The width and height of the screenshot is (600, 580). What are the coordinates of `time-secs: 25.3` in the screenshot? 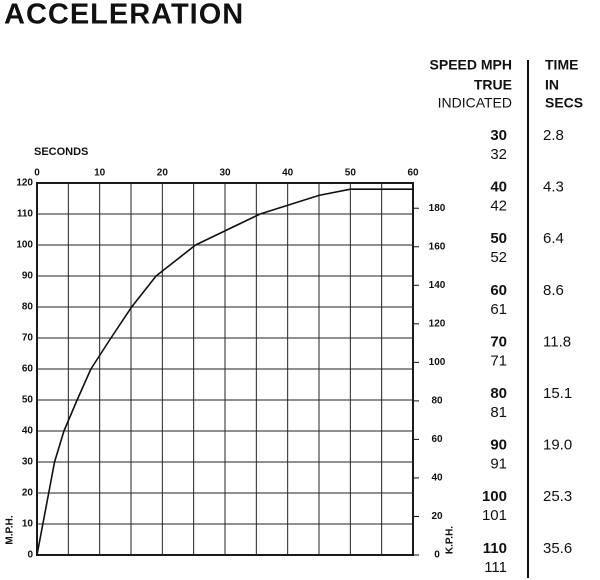 It's located at (557, 496).